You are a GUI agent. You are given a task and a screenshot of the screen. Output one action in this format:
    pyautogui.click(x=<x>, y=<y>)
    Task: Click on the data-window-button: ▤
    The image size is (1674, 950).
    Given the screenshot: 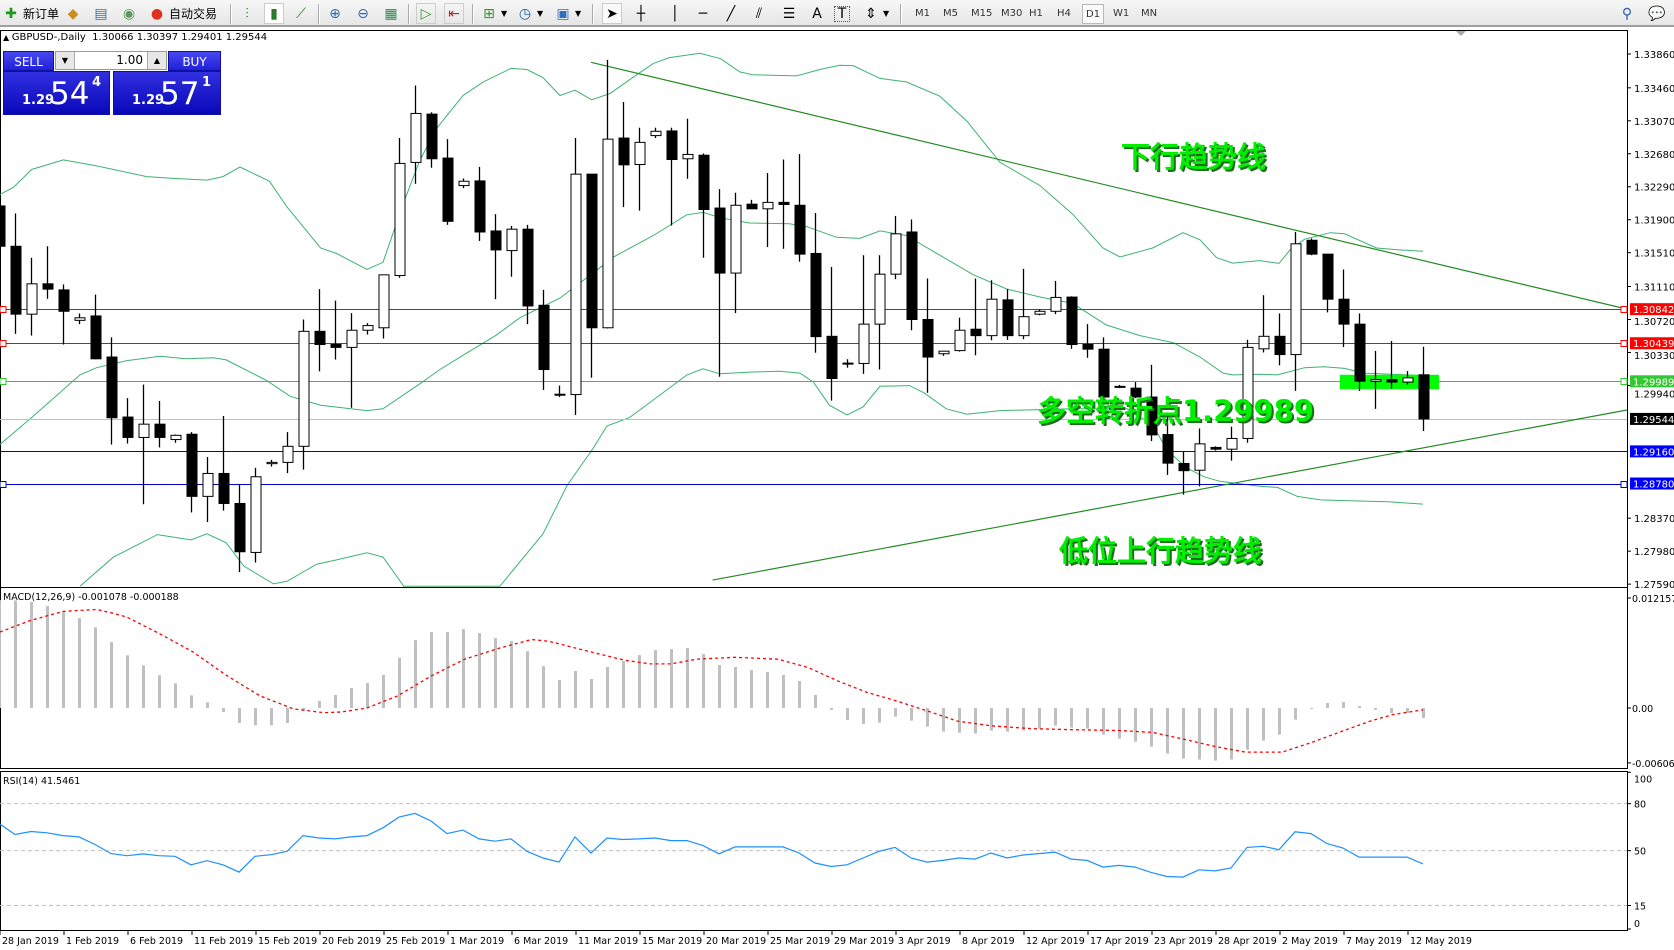 What is the action you would take?
    pyautogui.click(x=101, y=13)
    